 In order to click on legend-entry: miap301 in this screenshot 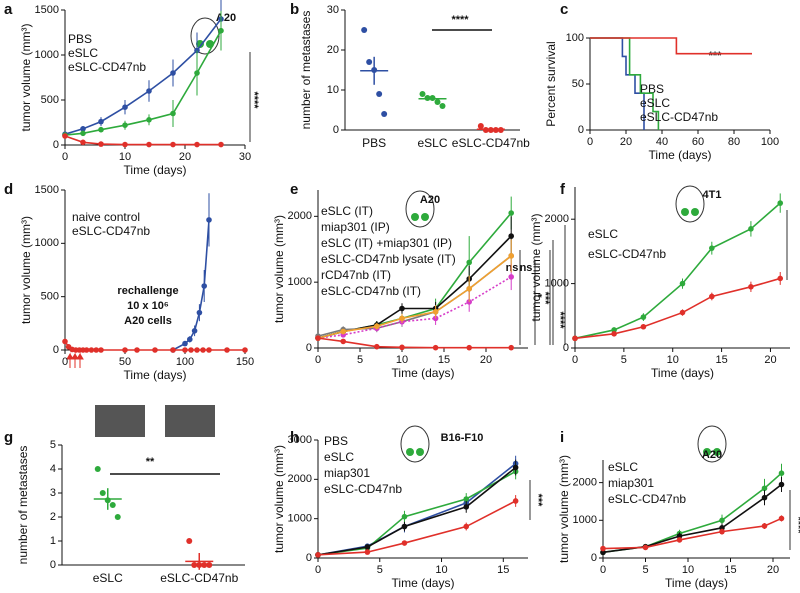, I will do `click(631, 483)`.